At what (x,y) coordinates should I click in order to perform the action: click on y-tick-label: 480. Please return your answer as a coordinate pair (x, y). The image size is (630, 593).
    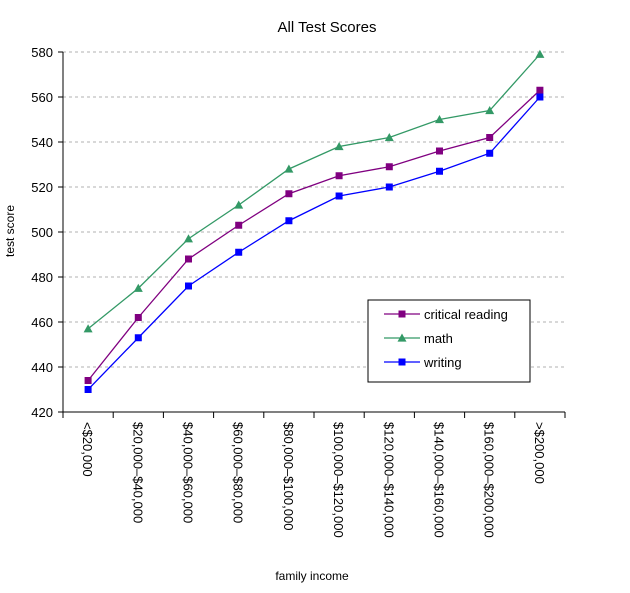
    Looking at the image, I should click on (42, 277).